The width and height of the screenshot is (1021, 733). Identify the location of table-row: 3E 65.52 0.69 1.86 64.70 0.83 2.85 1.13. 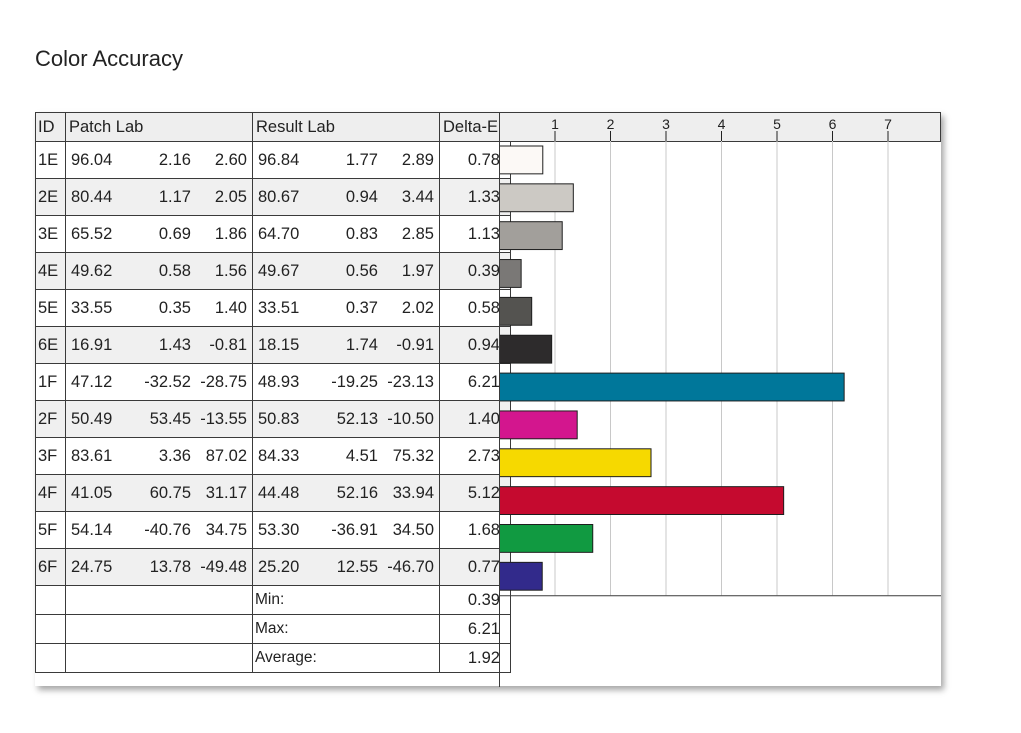
(273, 234).